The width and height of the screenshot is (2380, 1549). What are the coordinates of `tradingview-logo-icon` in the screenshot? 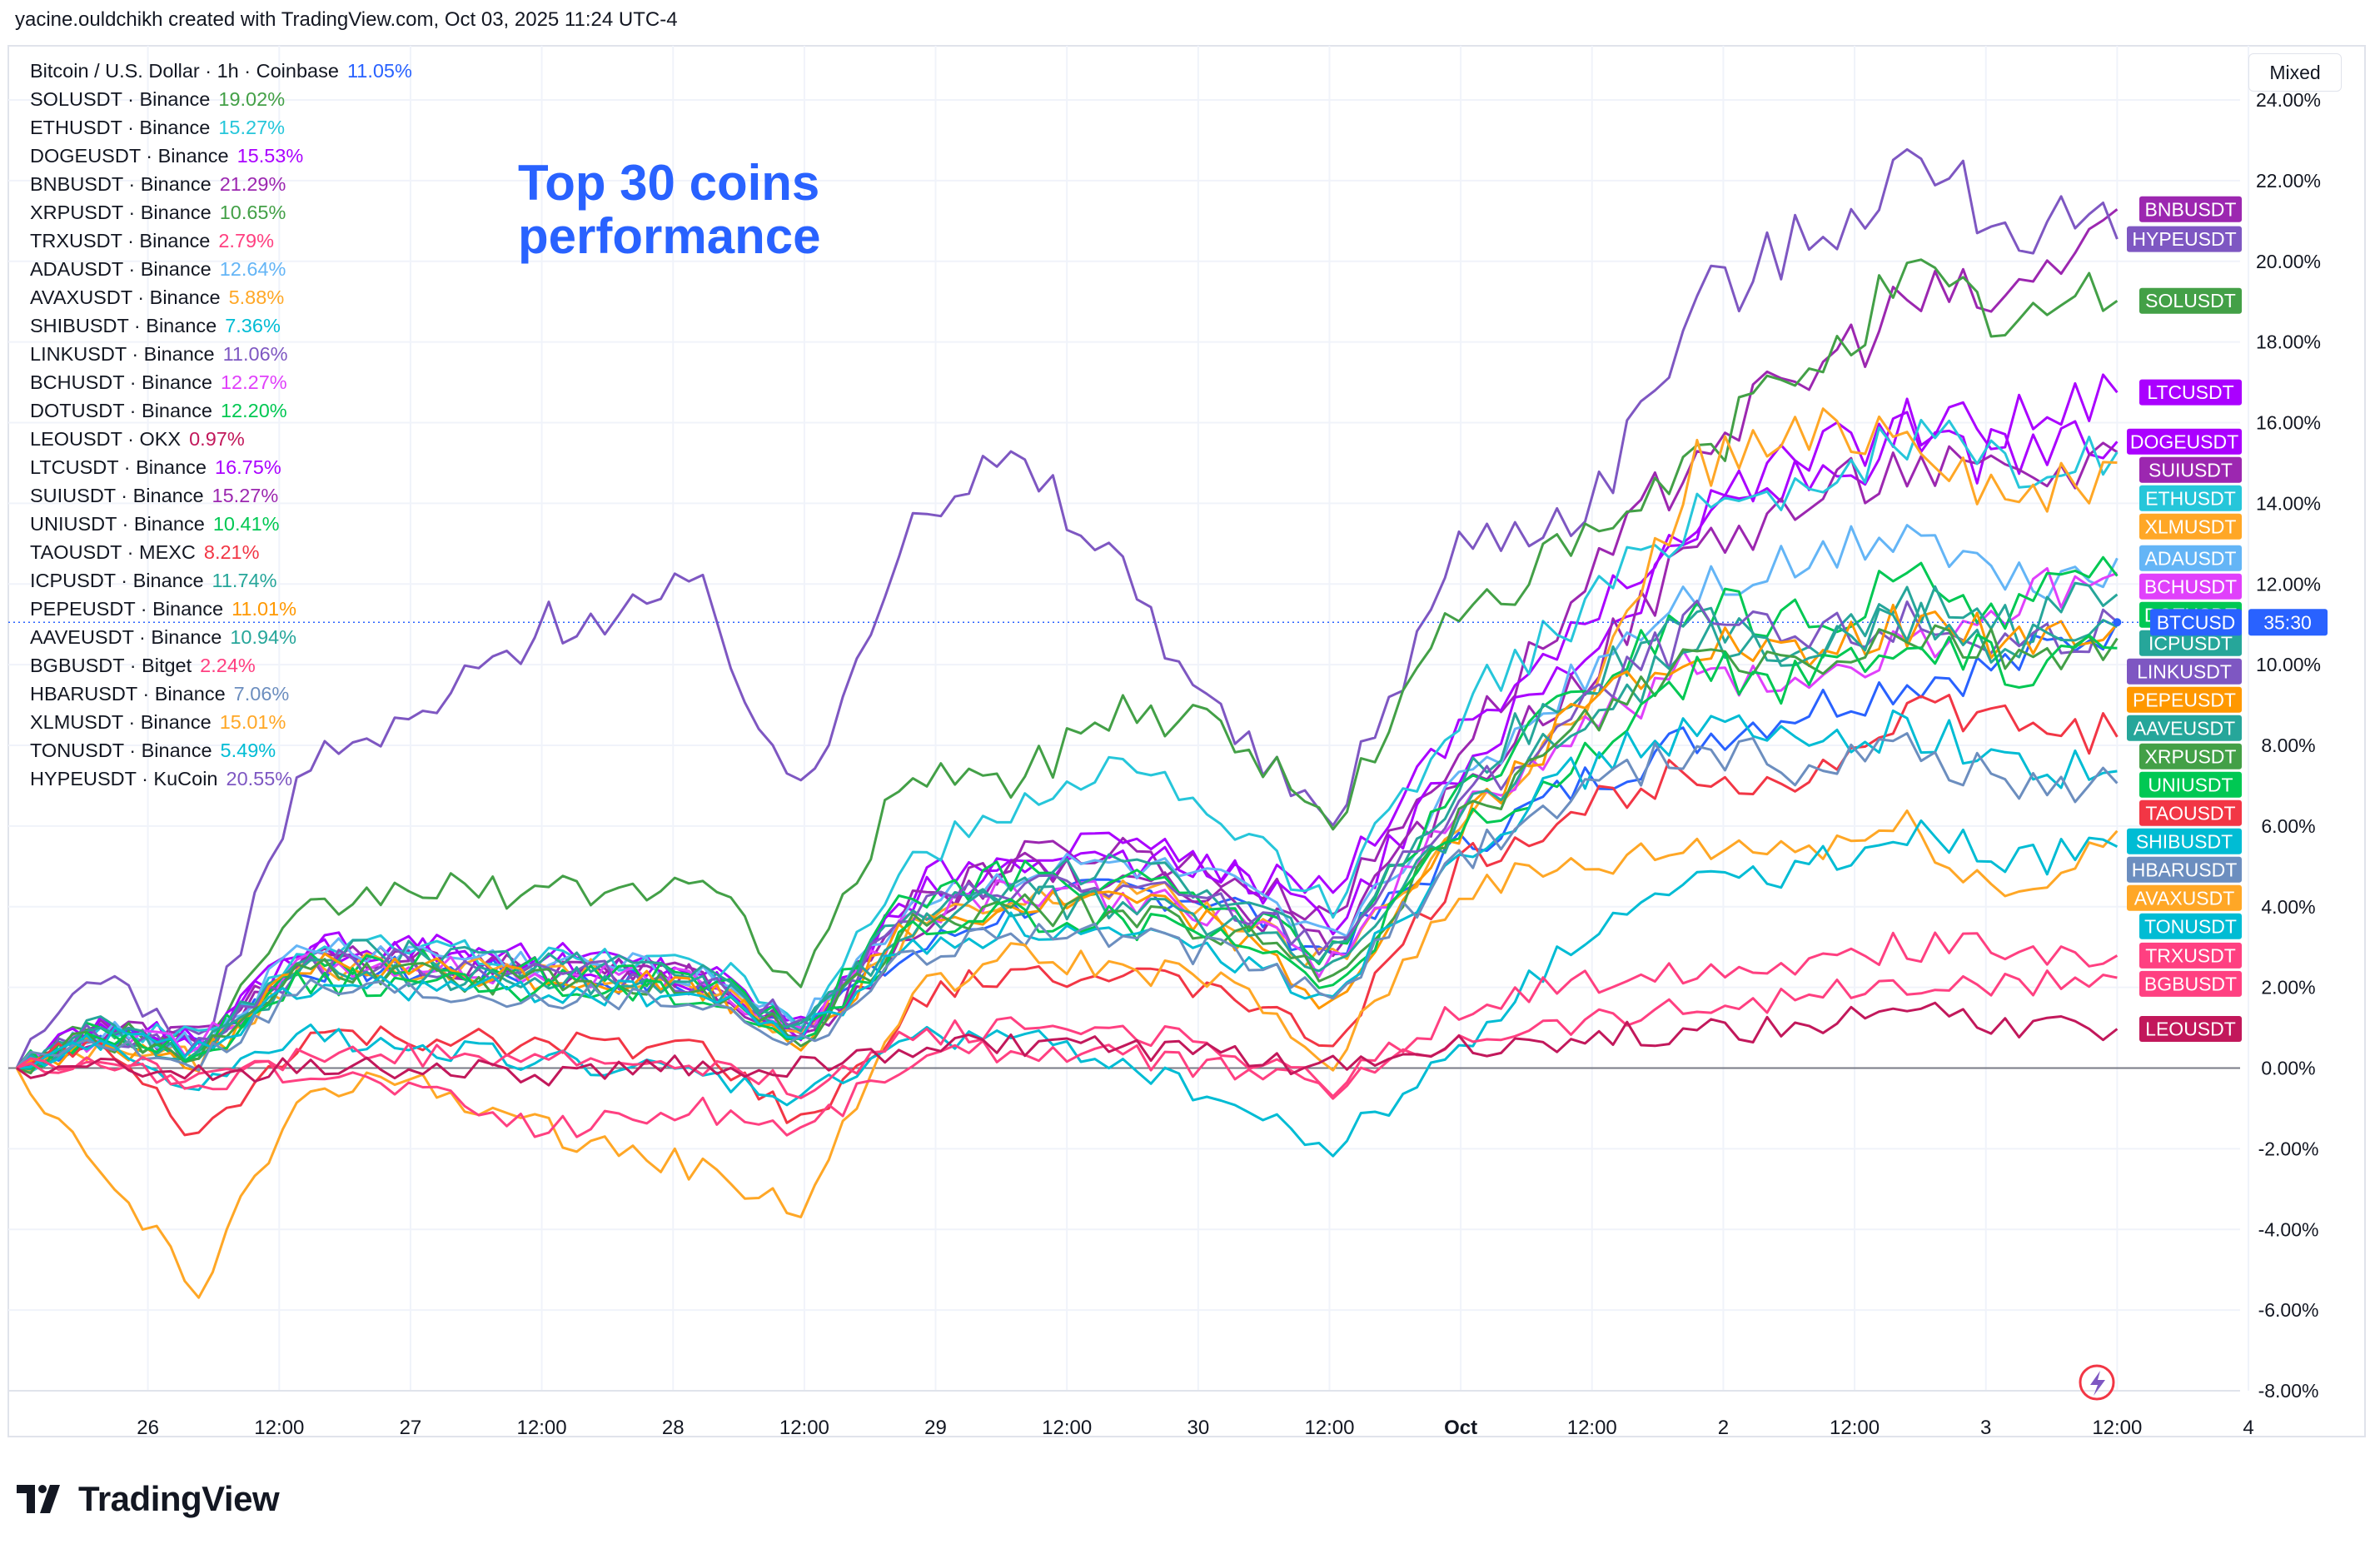 It's located at (38, 1499).